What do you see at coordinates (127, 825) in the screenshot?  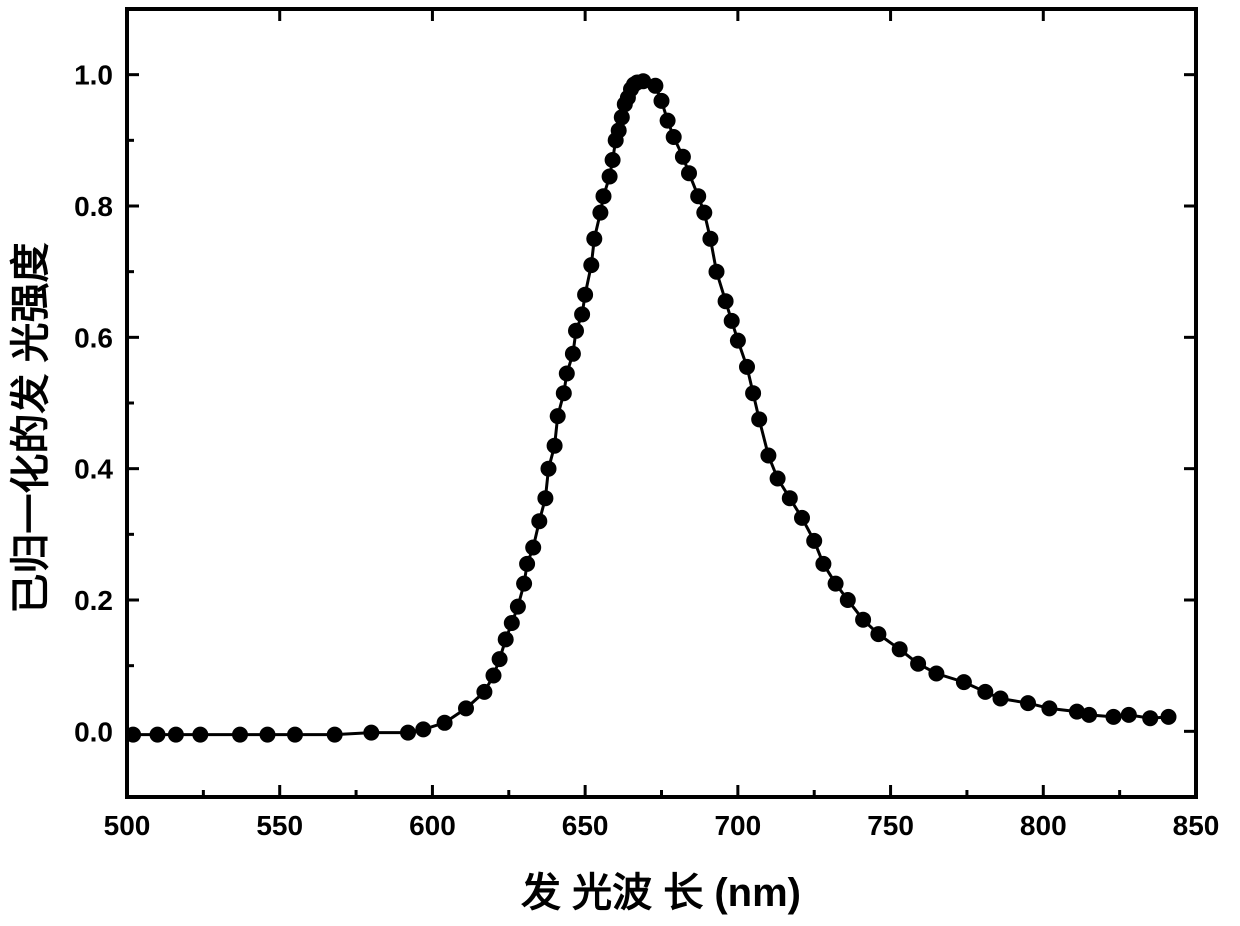 I see `x-tick-label: 500` at bounding box center [127, 825].